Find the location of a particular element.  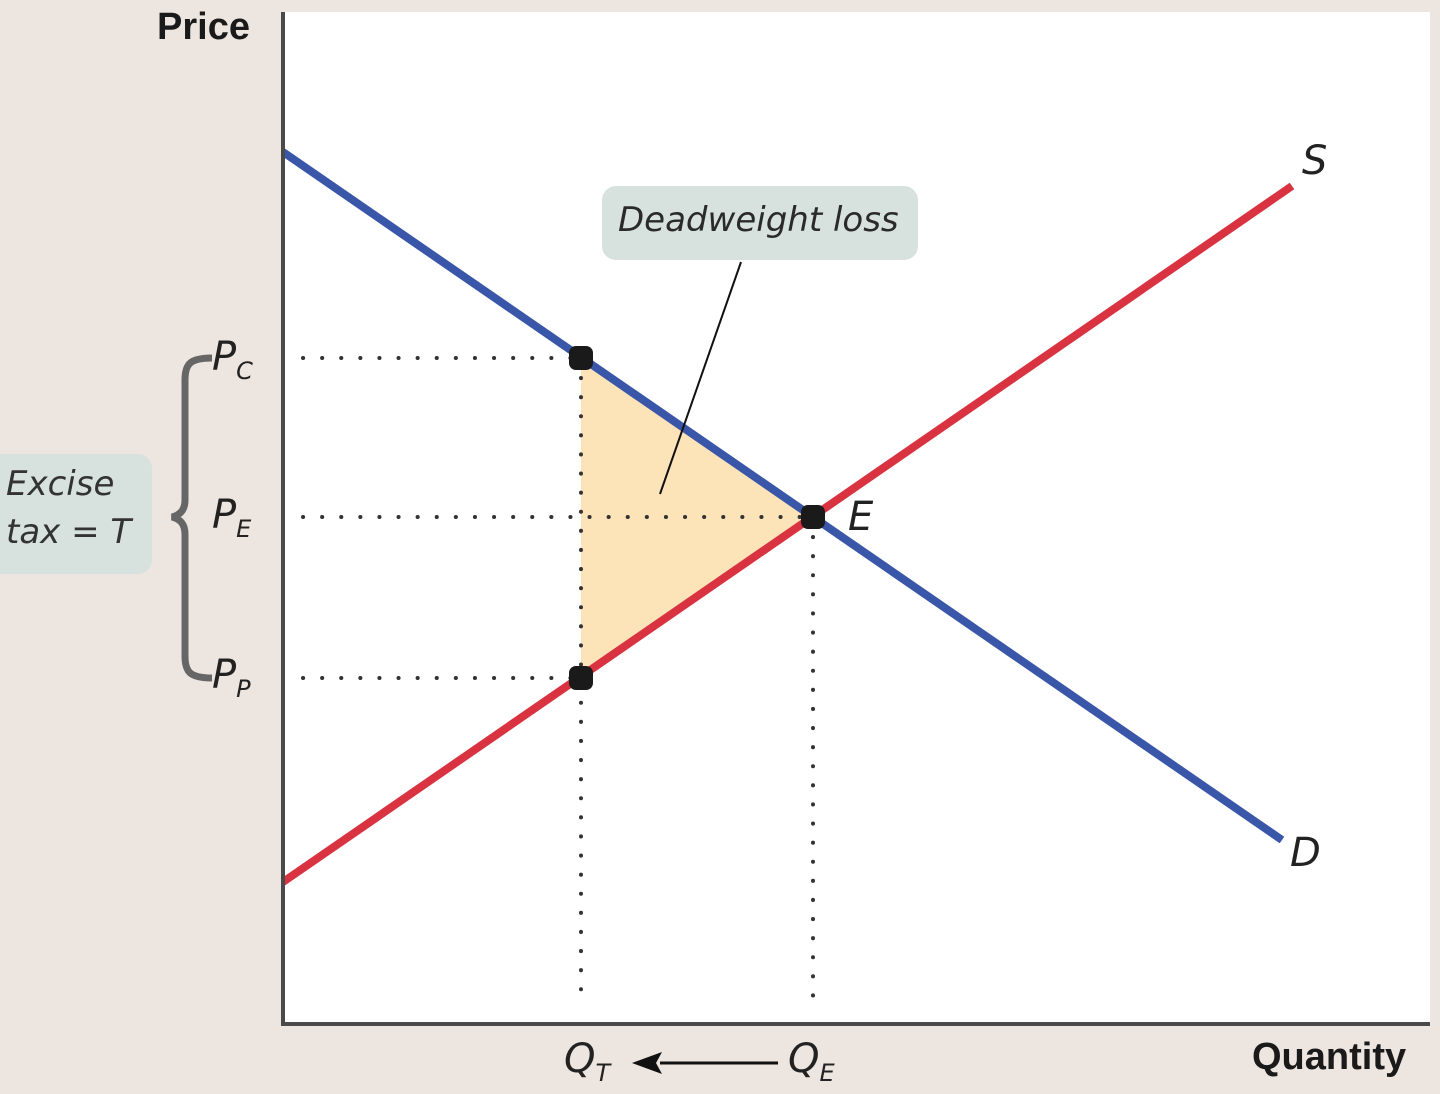

deadweight-loss-area is located at coordinates (697, 518).